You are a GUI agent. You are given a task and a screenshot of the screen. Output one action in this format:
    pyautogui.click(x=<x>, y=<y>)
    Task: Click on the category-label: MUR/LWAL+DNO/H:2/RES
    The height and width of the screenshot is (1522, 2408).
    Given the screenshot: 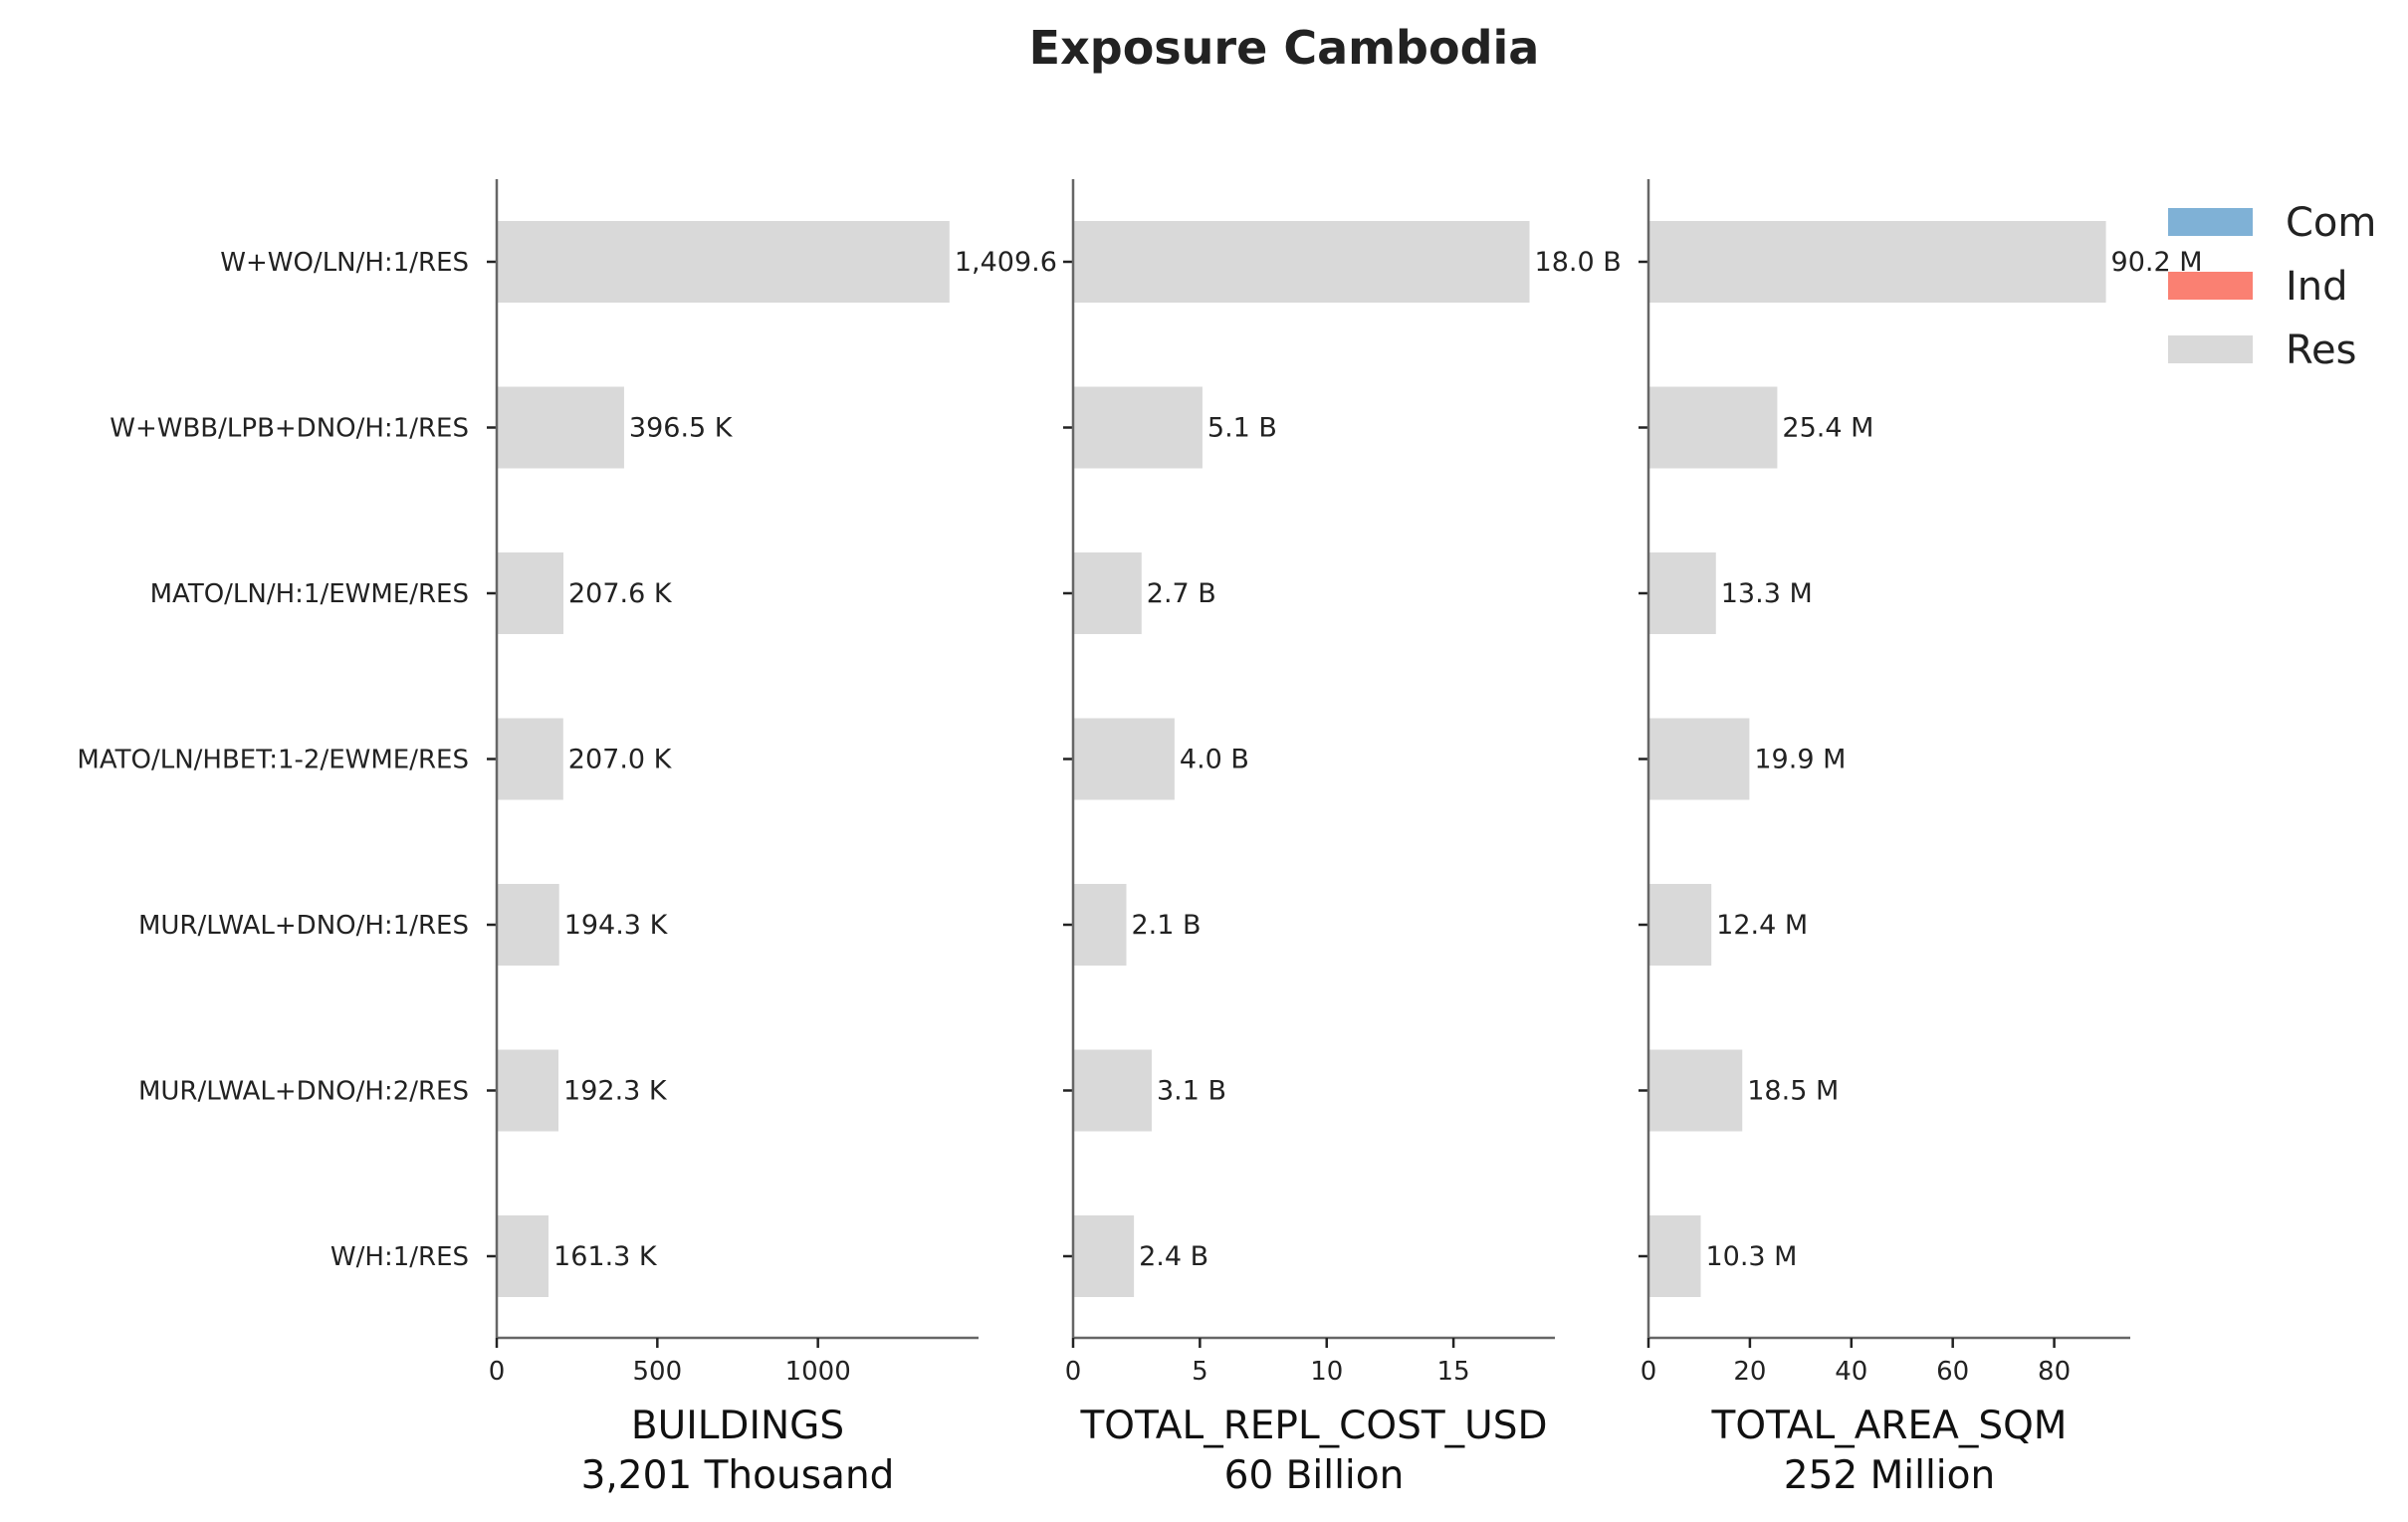 What is the action you would take?
    pyautogui.click(x=304, y=1092)
    